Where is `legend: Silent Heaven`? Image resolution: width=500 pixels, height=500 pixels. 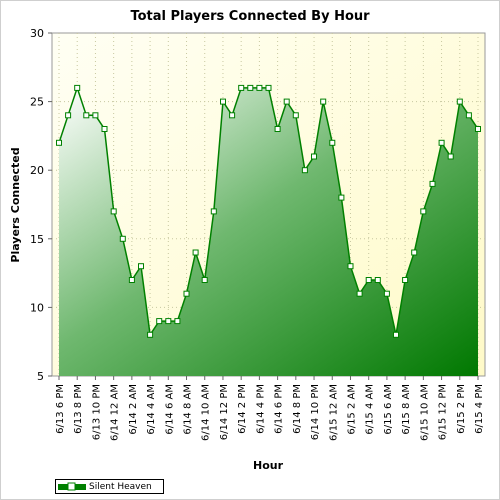 legend: Silent Heaven is located at coordinates (109, 486).